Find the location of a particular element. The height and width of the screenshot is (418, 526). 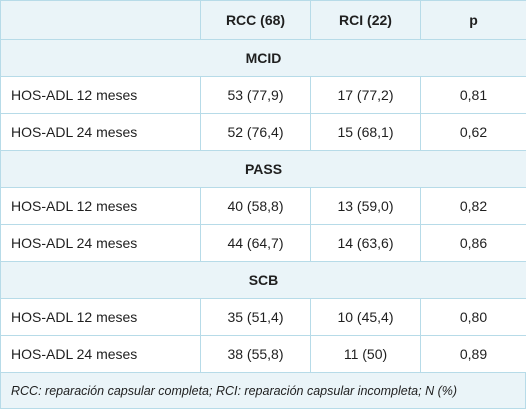

section-title: PASS is located at coordinates (263, 169).